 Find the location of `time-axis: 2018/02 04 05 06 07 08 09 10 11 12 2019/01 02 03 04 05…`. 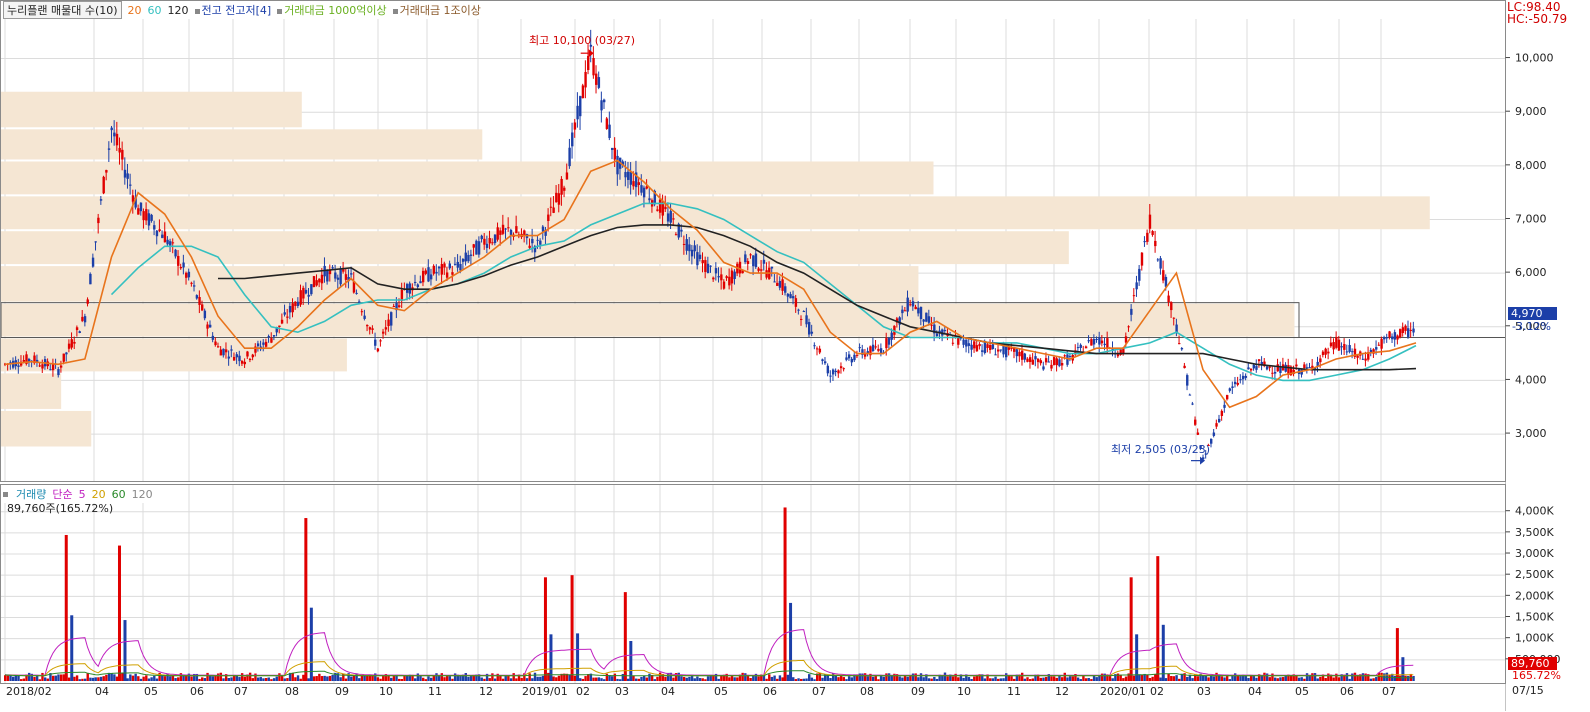

time-axis: 2018/02 04 05 06 07 08 09 10 11 12 2019/01 02 03 04 05… is located at coordinates (752, 697).